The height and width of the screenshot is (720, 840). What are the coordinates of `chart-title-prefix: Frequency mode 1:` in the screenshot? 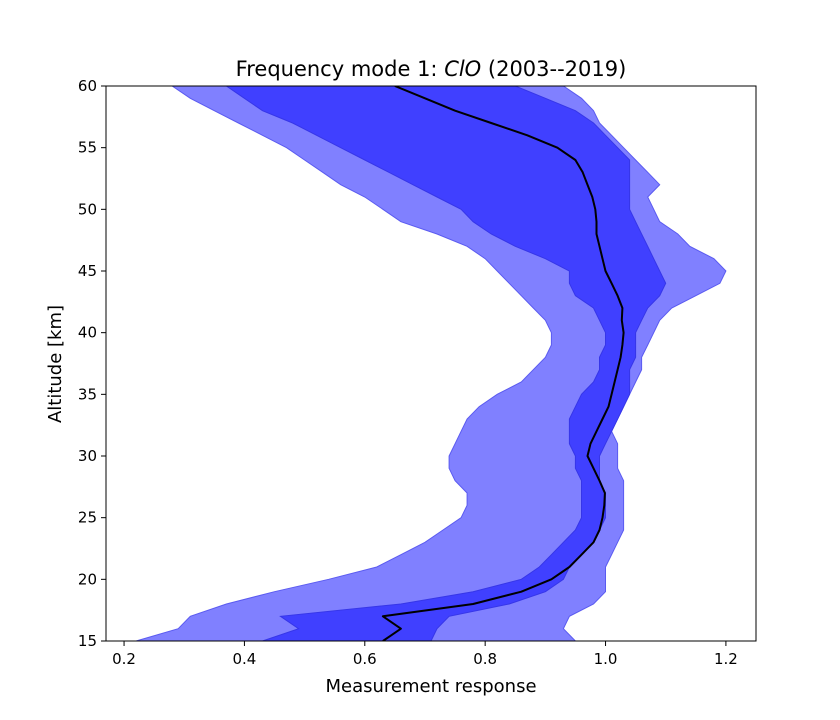 It's located at (340, 69).